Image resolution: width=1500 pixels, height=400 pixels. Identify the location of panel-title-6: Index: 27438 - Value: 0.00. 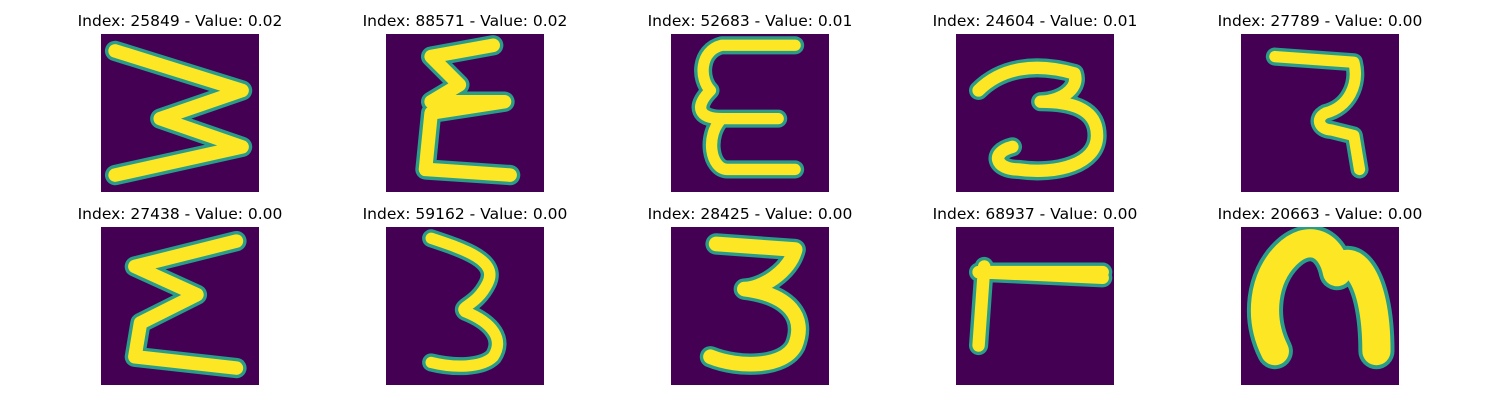
(180, 214).